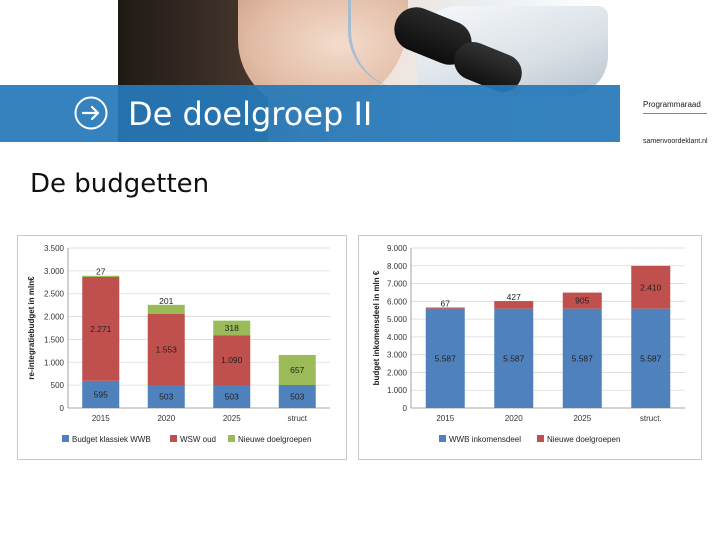 Image resolution: width=720 pixels, height=540 pixels. What do you see at coordinates (672, 104) in the screenshot?
I see `logo-name: Programmaraad` at bounding box center [672, 104].